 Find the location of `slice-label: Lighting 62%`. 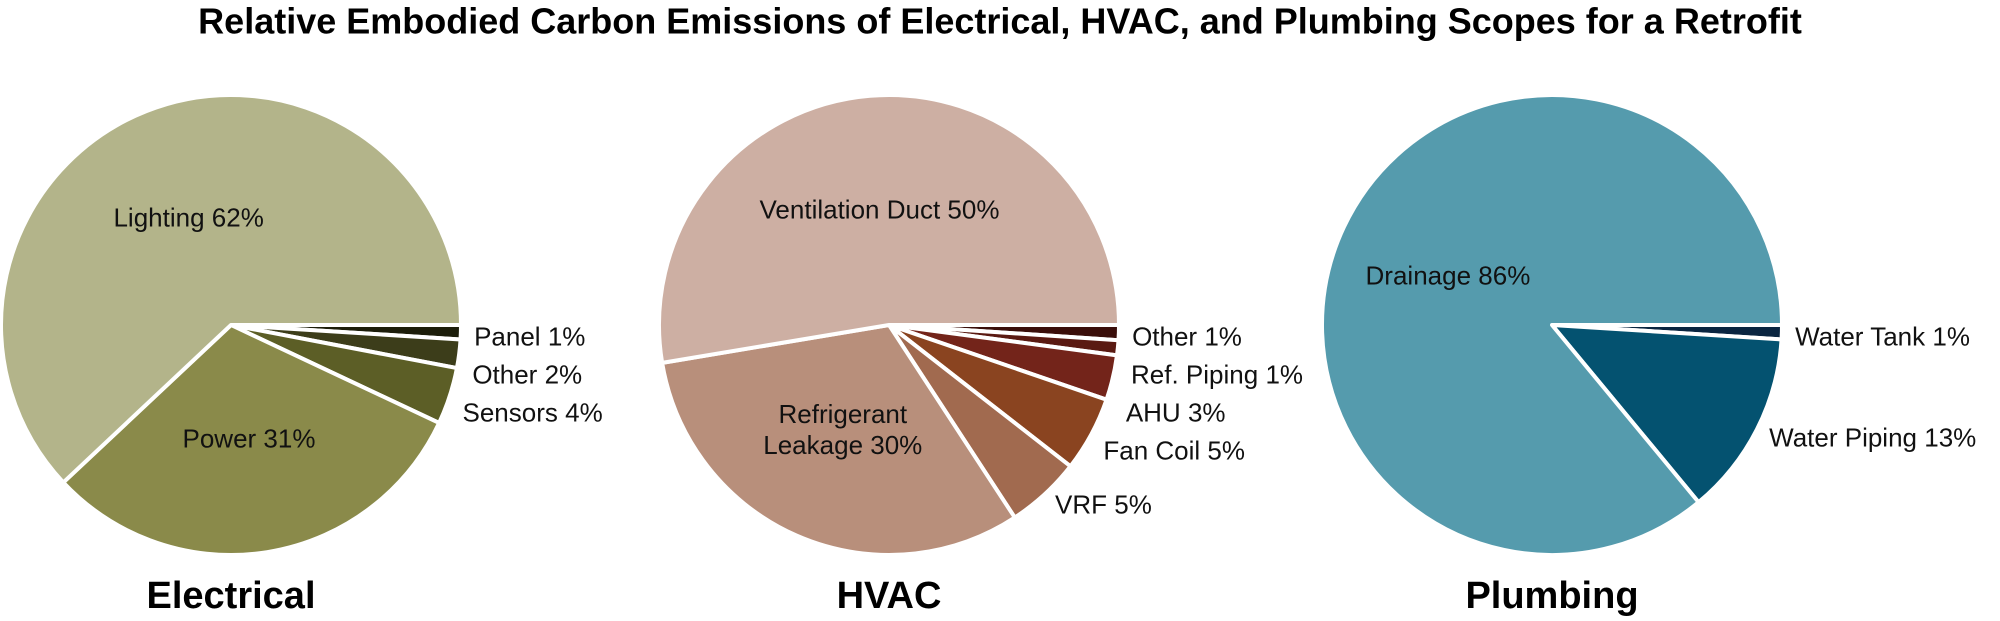

slice-label: Lighting 62% is located at coordinates (189, 218).